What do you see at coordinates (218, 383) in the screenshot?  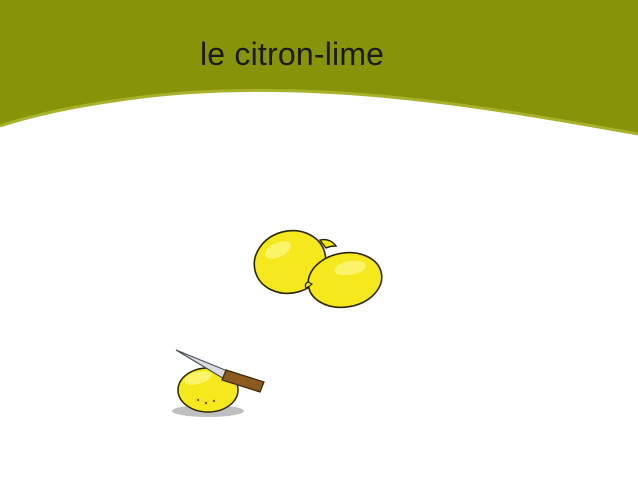 I see `lemon-with-knife-icon` at bounding box center [218, 383].